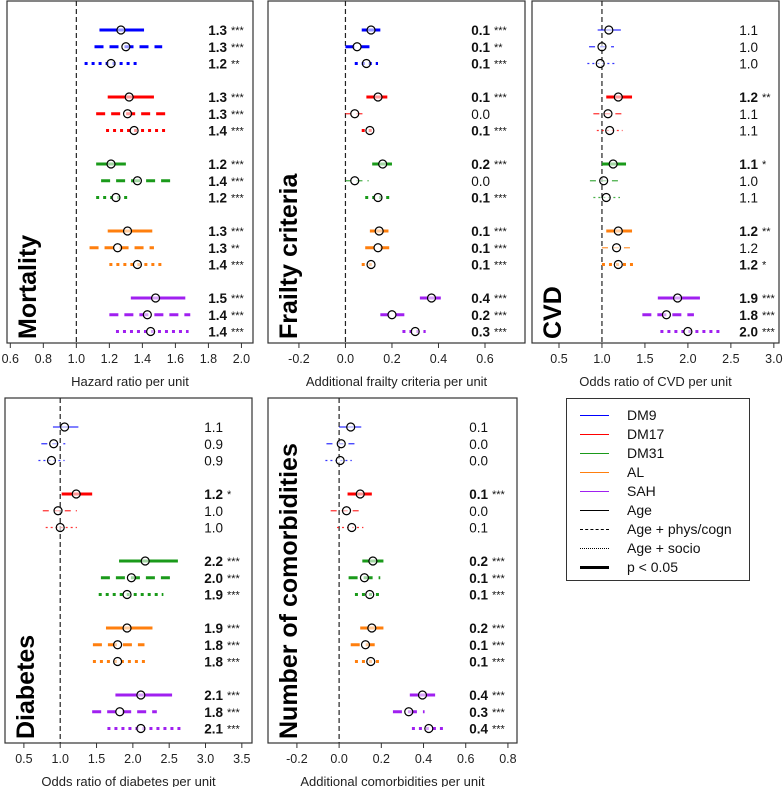  Describe the element at coordinates (444, 315) in the screenshot. I see `row-sah-model-2: 0.2 ***` at that location.